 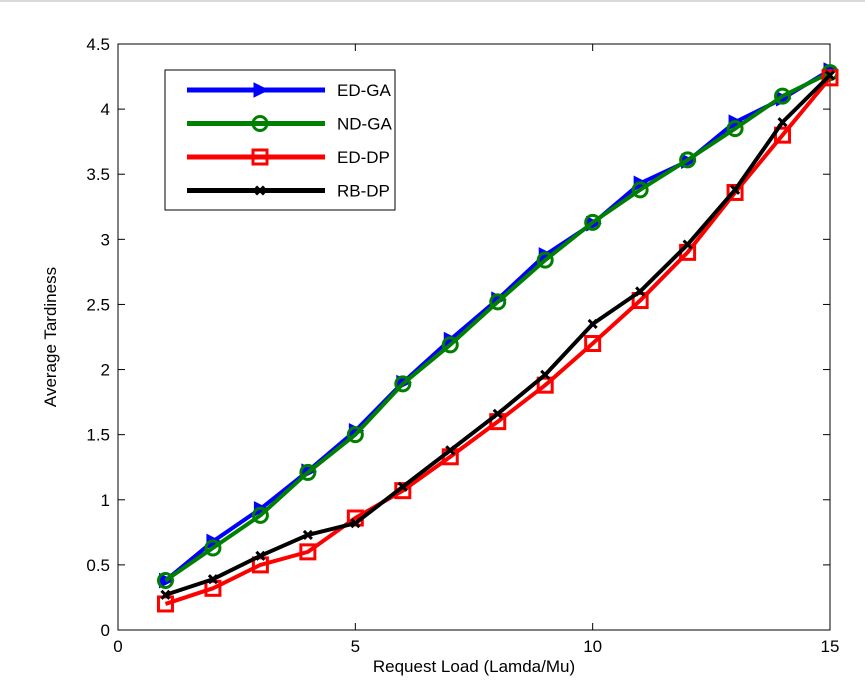 I want to click on legend-label: ND-GA, so click(x=364, y=124).